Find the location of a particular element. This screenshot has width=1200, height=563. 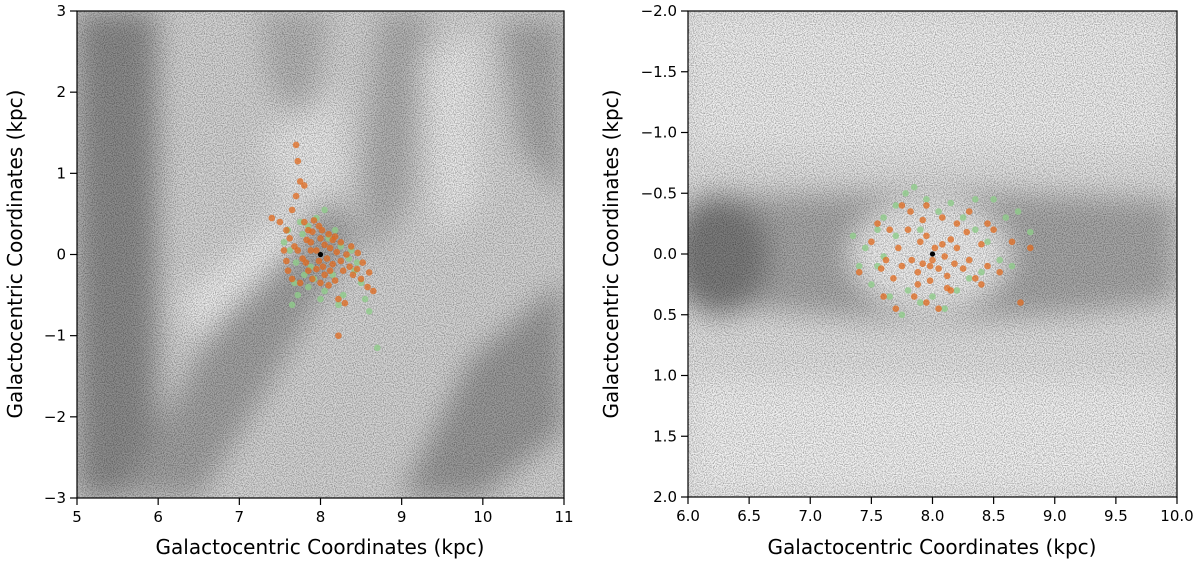

x-tick-label: 10.0 is located at coordinates (1176, 516).